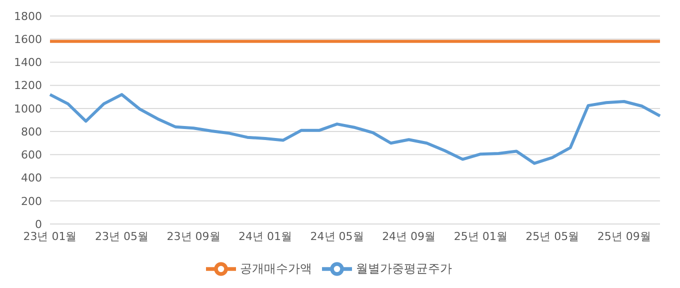  Describe the element at coordinates (28, 16) in the screenshot. I see `y-tick-label: 1800` at that location.